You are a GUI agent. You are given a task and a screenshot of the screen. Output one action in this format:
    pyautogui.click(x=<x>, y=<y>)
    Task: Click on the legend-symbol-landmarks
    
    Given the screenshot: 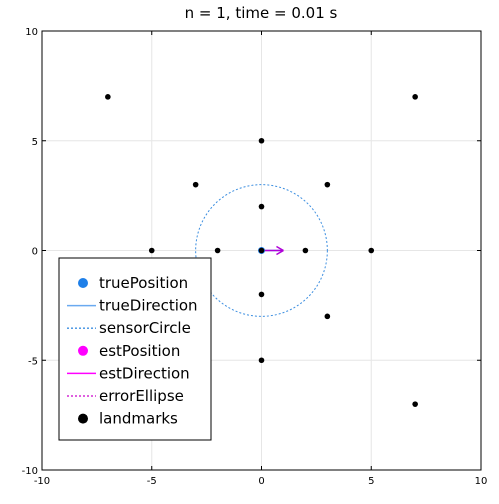 What is the action you would take?
    pyautogui.click(x=83, y=418)
    